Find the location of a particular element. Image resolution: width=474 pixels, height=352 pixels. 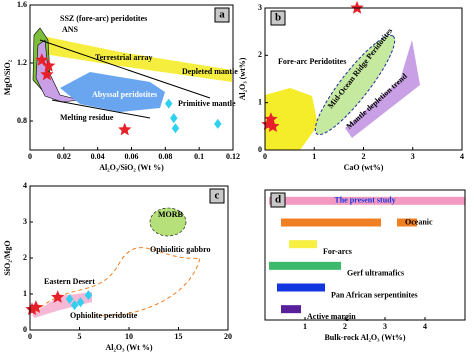

x-tick-label: 0.04 is located at coordinates (98, 156).